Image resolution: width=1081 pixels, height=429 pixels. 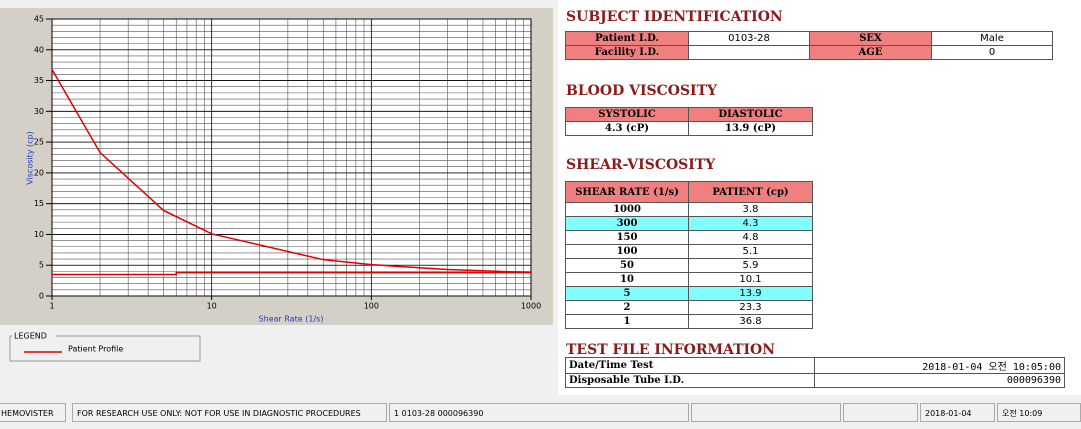 I want to click on cell: SHEAR RATE (1/s), so click(x=627, y=192).